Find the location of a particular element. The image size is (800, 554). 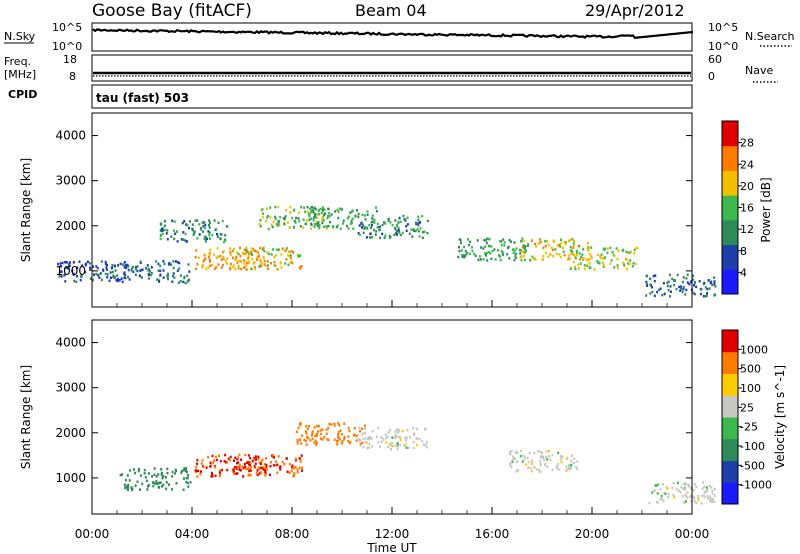

velocity-ytick-label: 3000 is located at coordinates (70, 388).